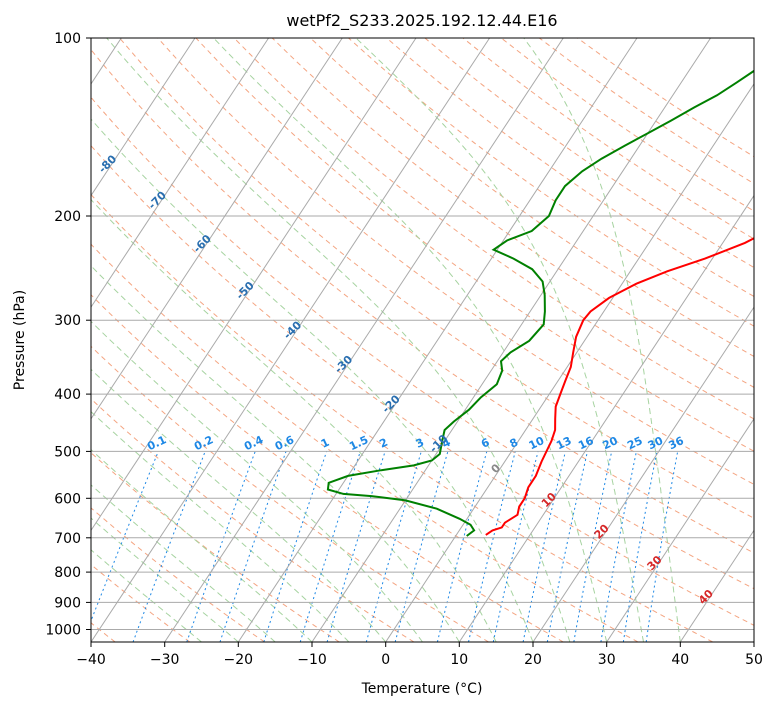  What do you see at coordinates (292, 329) in the screenshot?
I see `temperature-annotation: -40` at bounding box center [292, 329].